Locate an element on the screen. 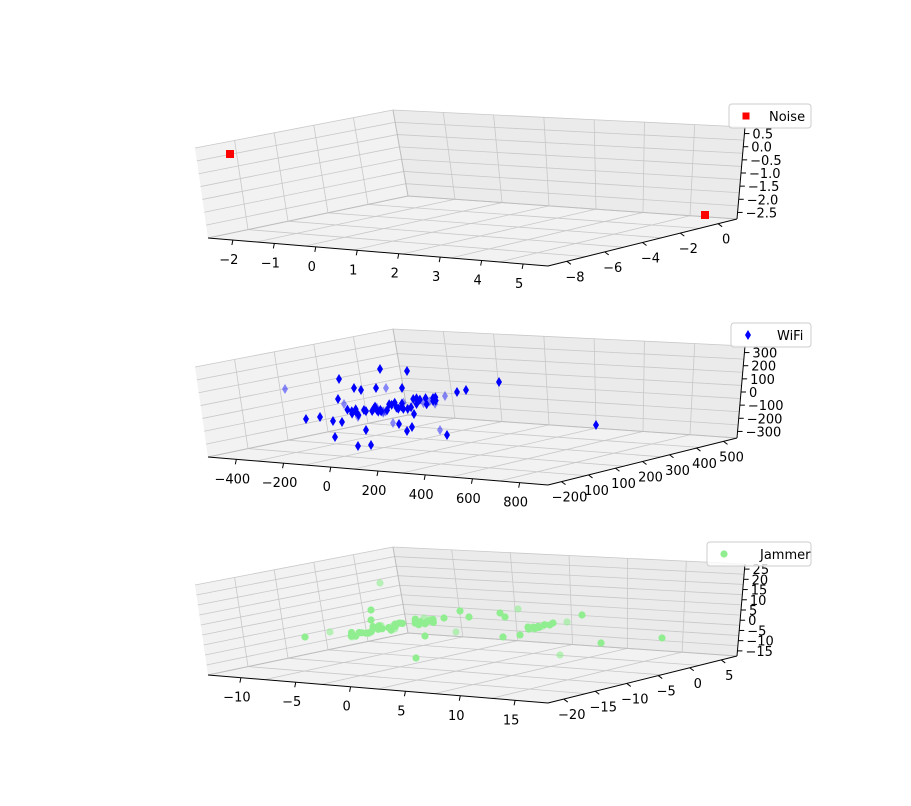 The width and height of the screenshot is (911, 806). y-tick-label: −4 is located at coordinates (650, 259).